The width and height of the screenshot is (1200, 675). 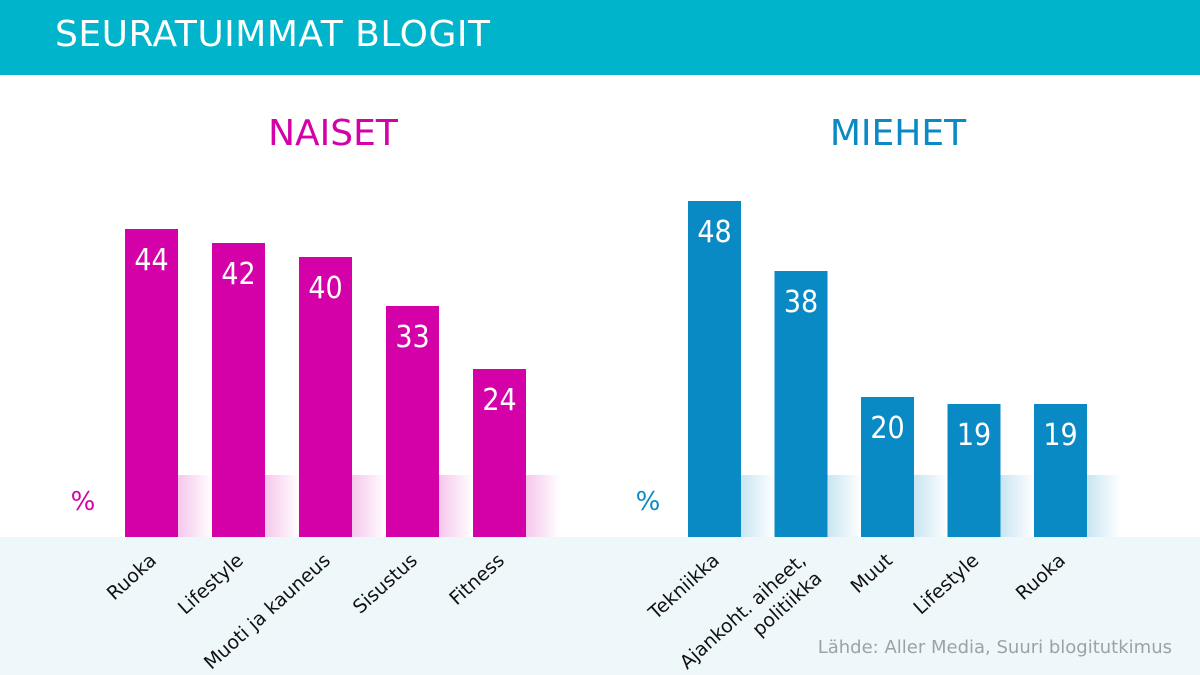 What do you see at coordinates (83, 502) in the screenshot?
I see `unit-label-0: %` at bounding box center [83, 502].